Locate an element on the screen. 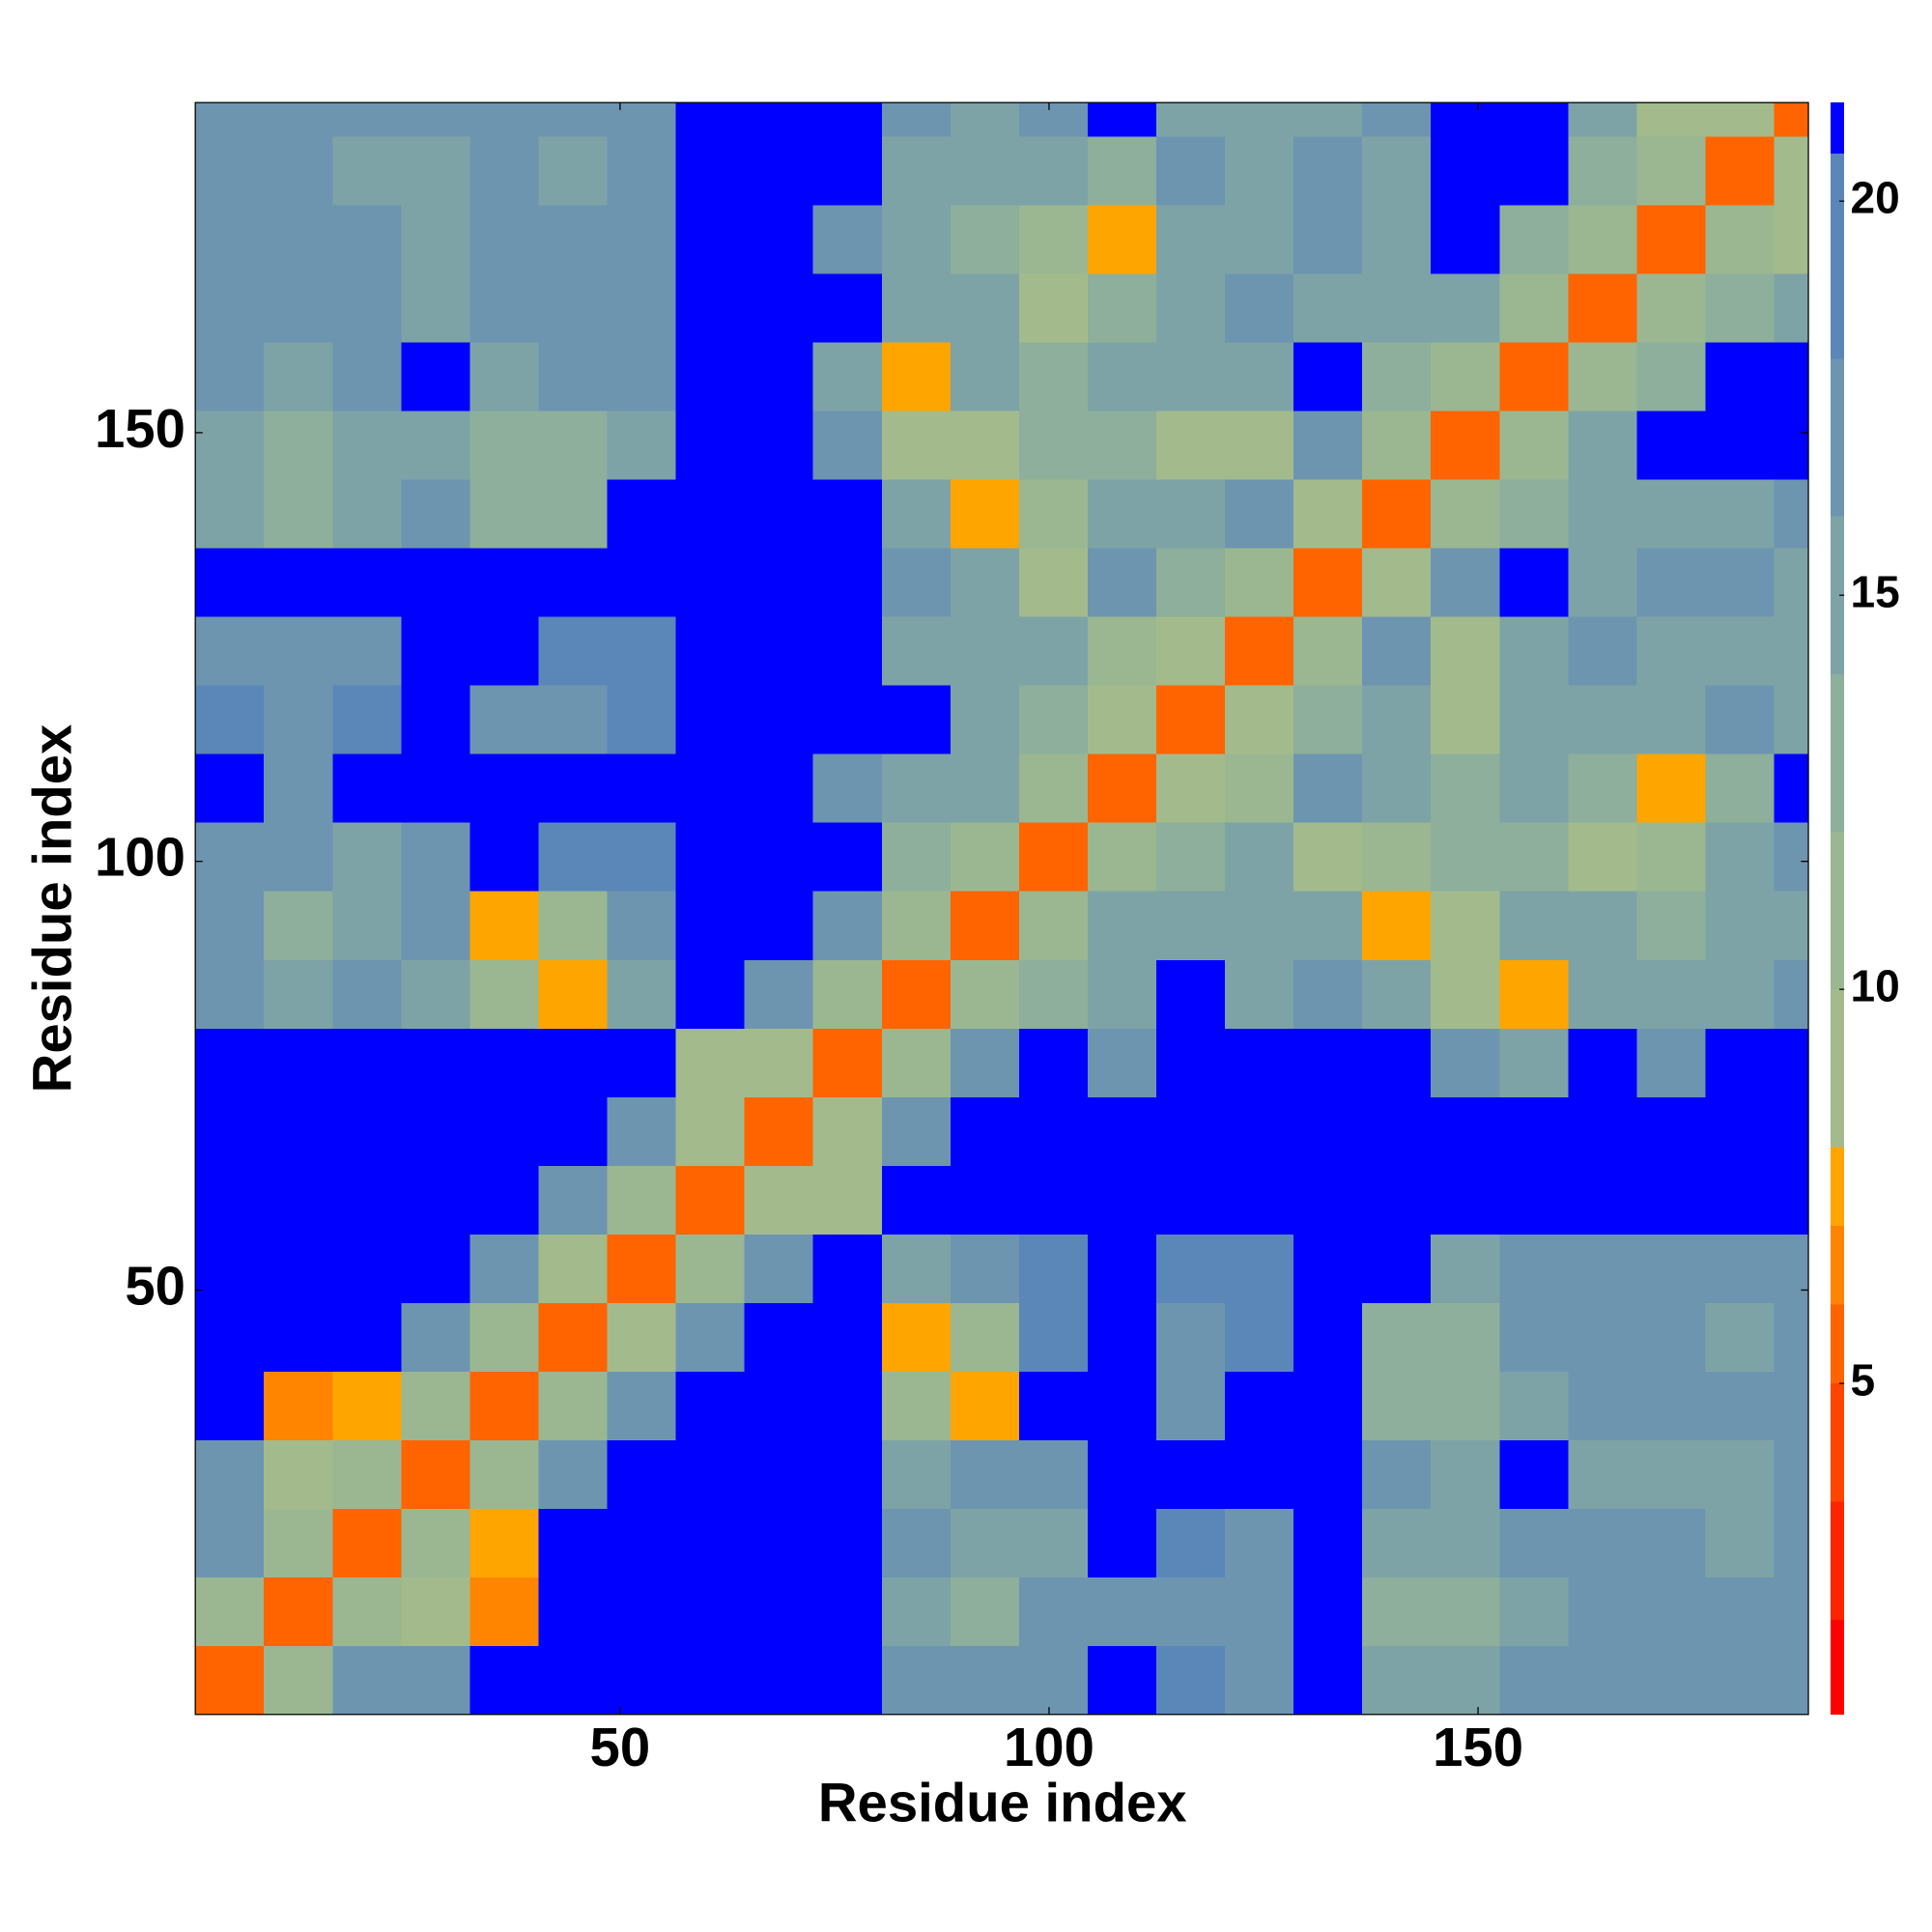 This screenshot has height=1932, width=1932. colorbar-tick-label: 20 is located at coordinates (1875, 197).